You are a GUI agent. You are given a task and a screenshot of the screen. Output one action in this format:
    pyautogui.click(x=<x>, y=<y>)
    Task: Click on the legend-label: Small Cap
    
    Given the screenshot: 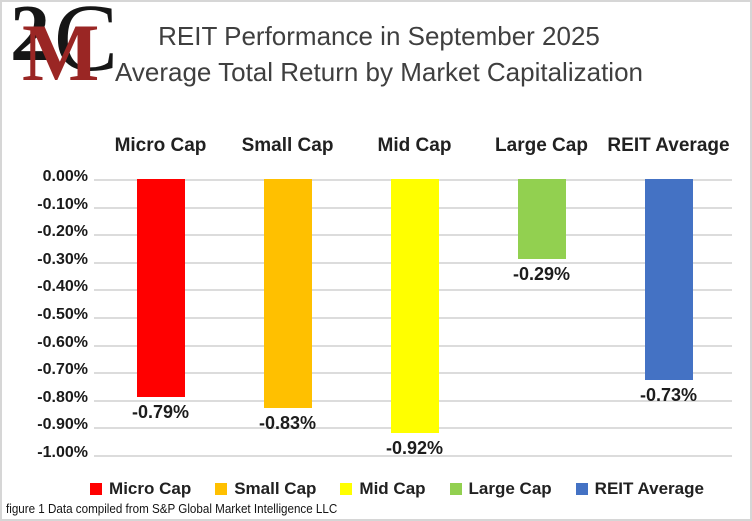 What is the action you would take?
    pyautogui.click(x=275, y=488)
    